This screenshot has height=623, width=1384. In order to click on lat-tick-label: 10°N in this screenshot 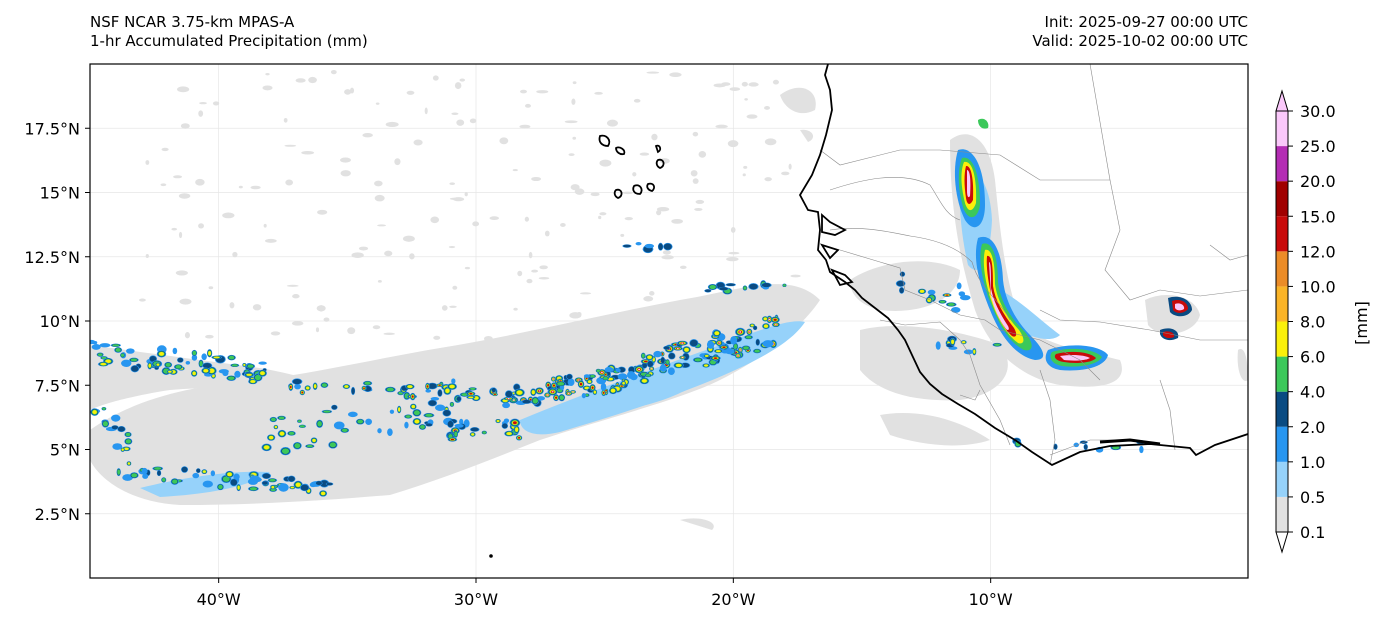, I will do `click(60, 321)`.